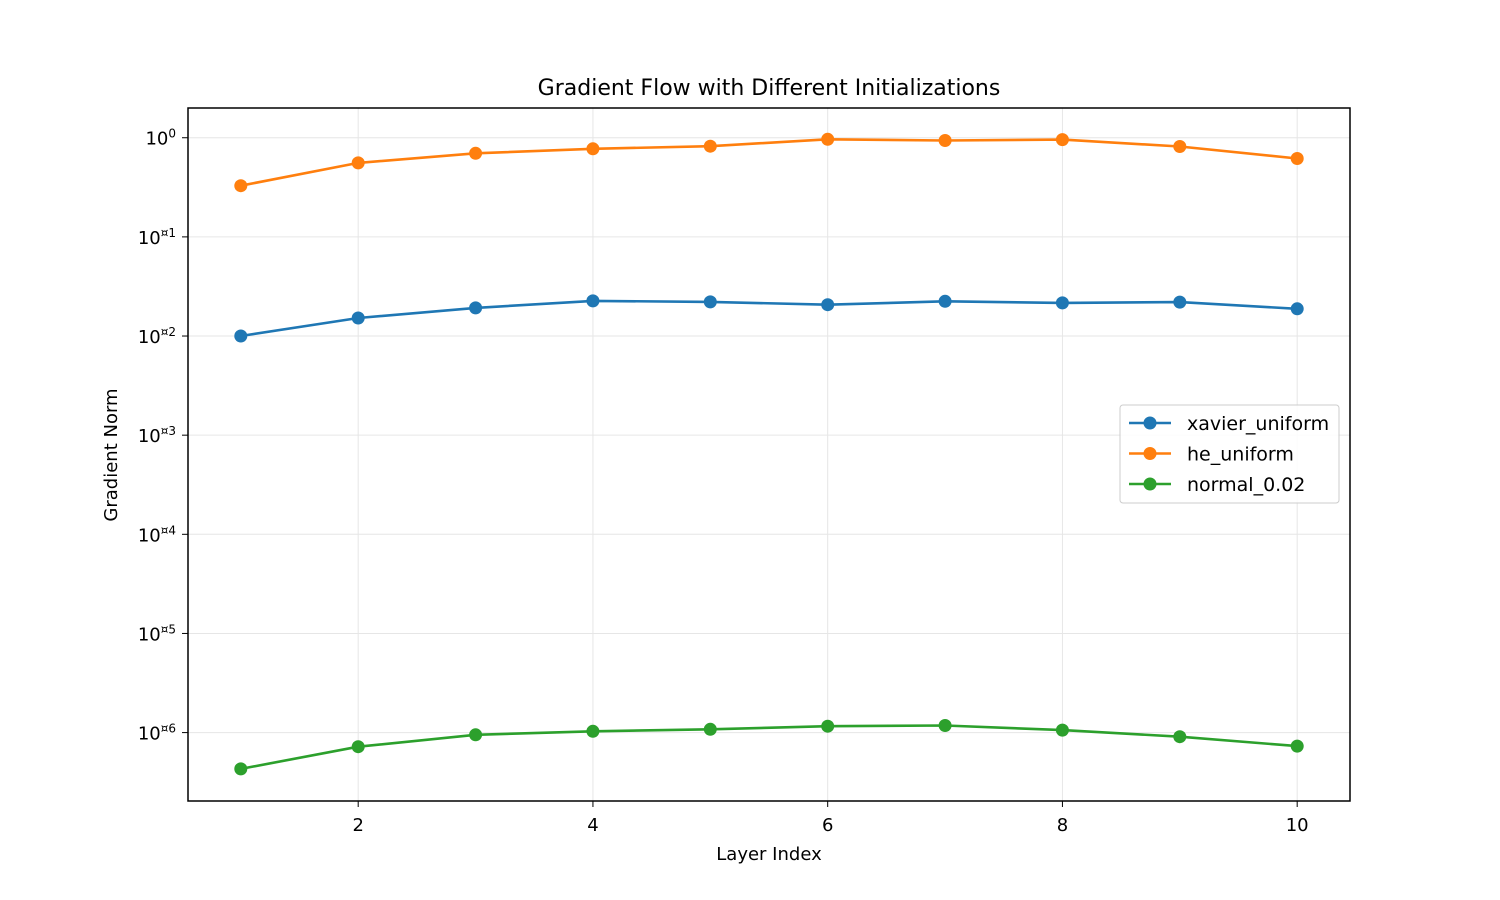  What do you see at coordinates (769, 318) in the screenshot?
I see `series-line-xavier_uniform` at bounding box center [769, 318].